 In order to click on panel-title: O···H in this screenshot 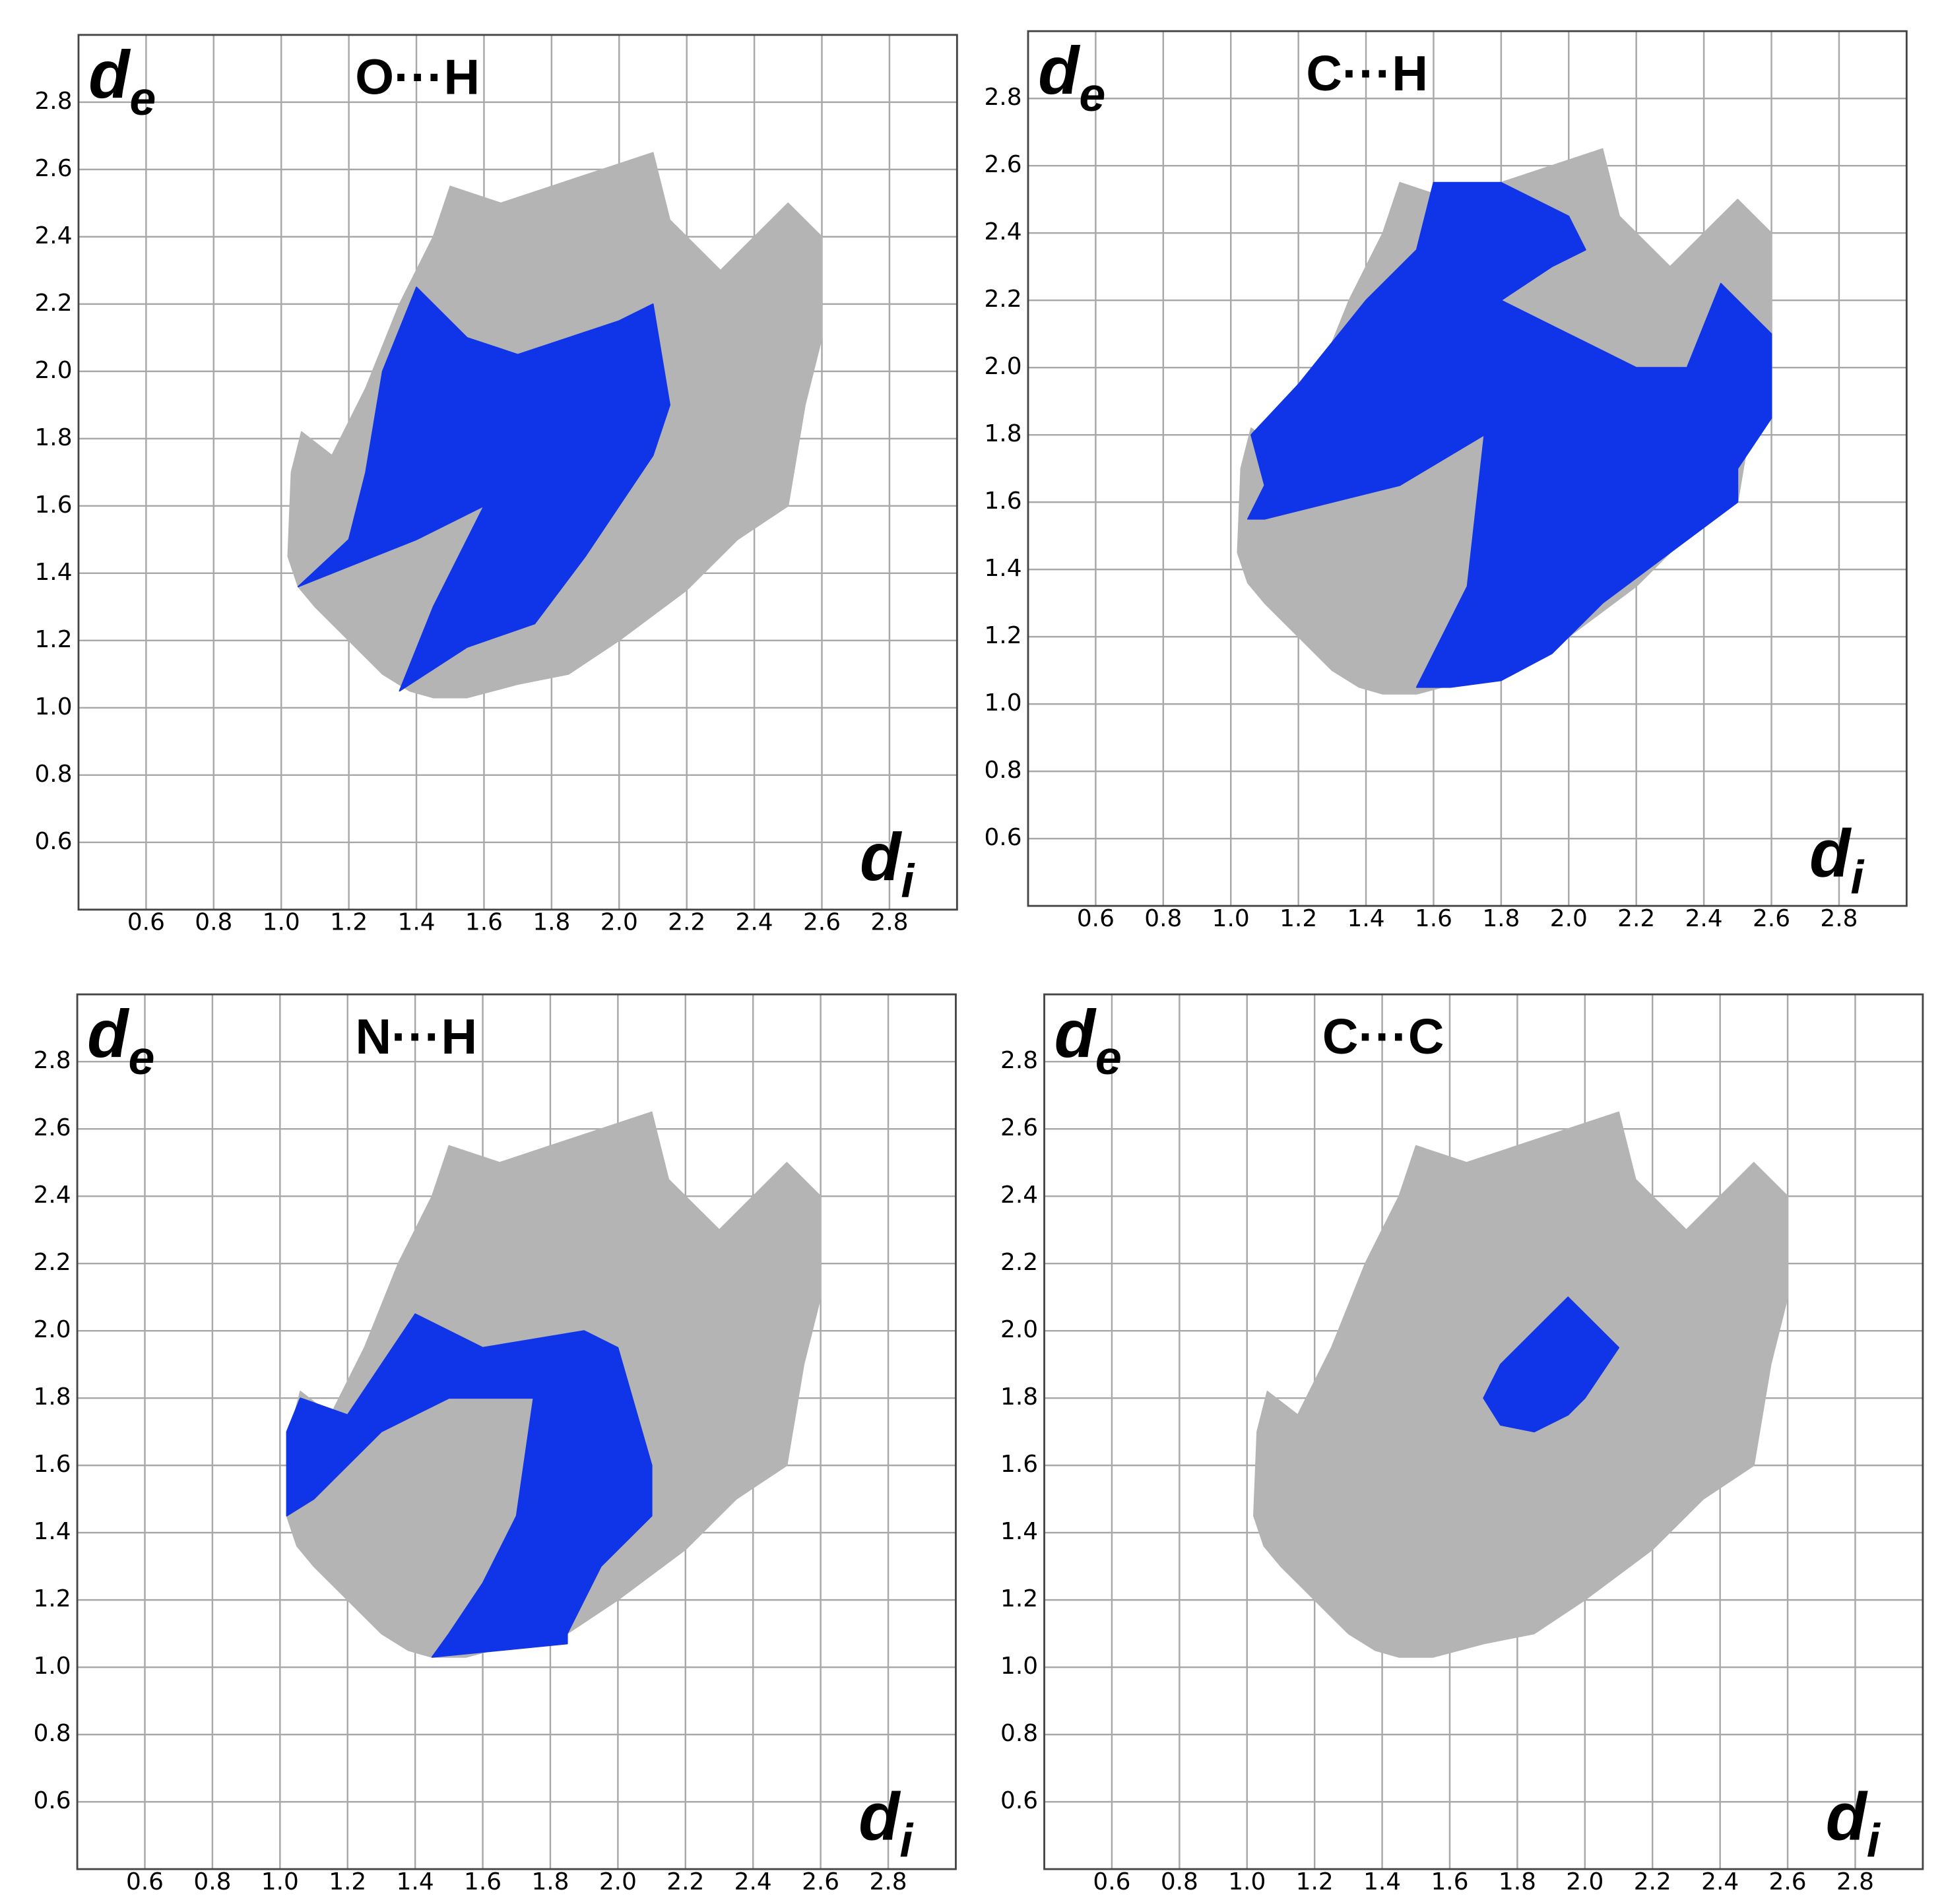, I will do `click(417, 78)`.